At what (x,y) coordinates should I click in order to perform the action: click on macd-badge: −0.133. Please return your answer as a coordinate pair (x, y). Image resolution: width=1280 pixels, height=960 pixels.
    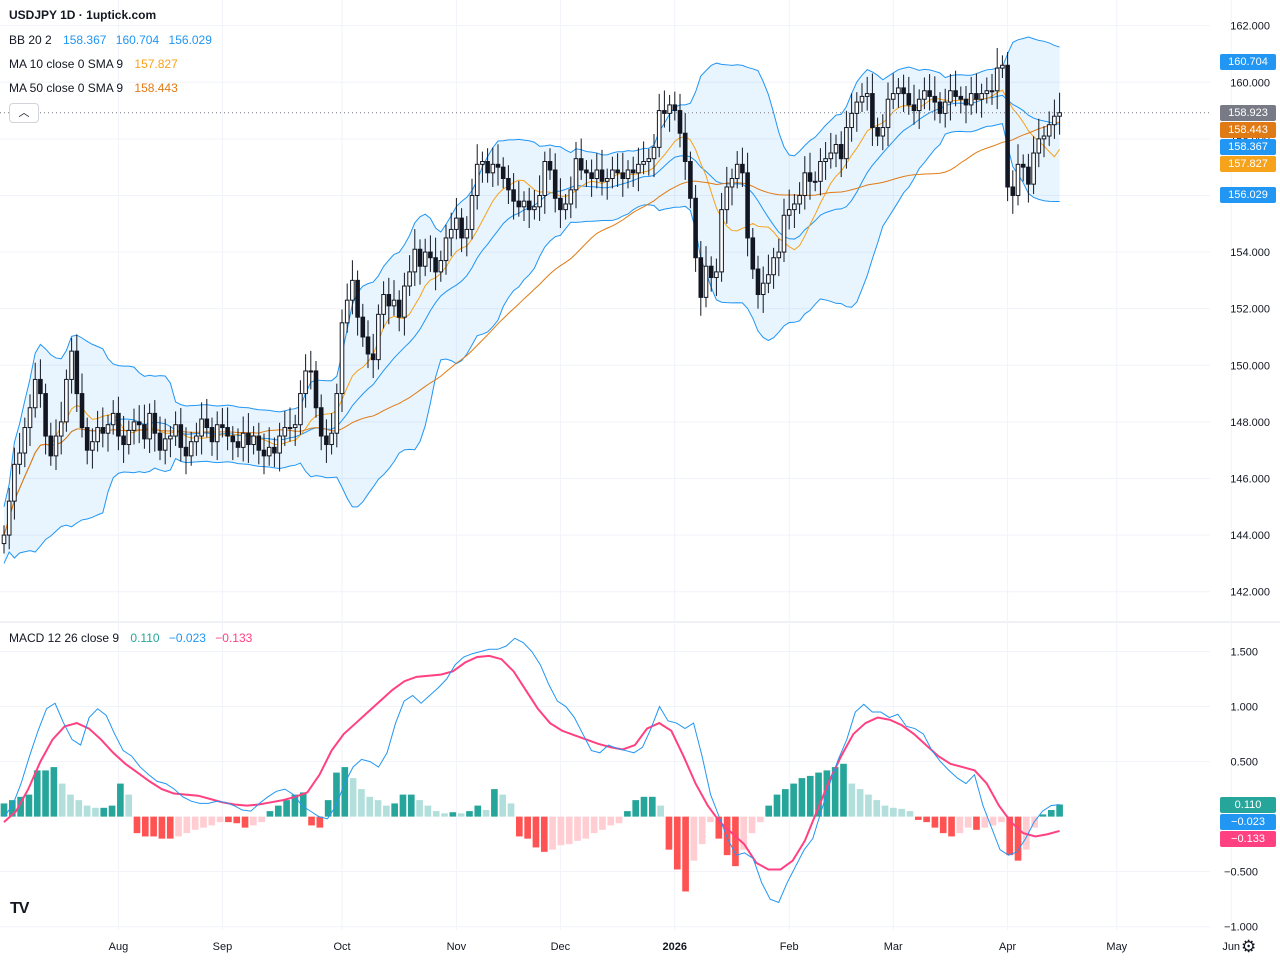
    Looking at the image, I should click on (1248, 838).